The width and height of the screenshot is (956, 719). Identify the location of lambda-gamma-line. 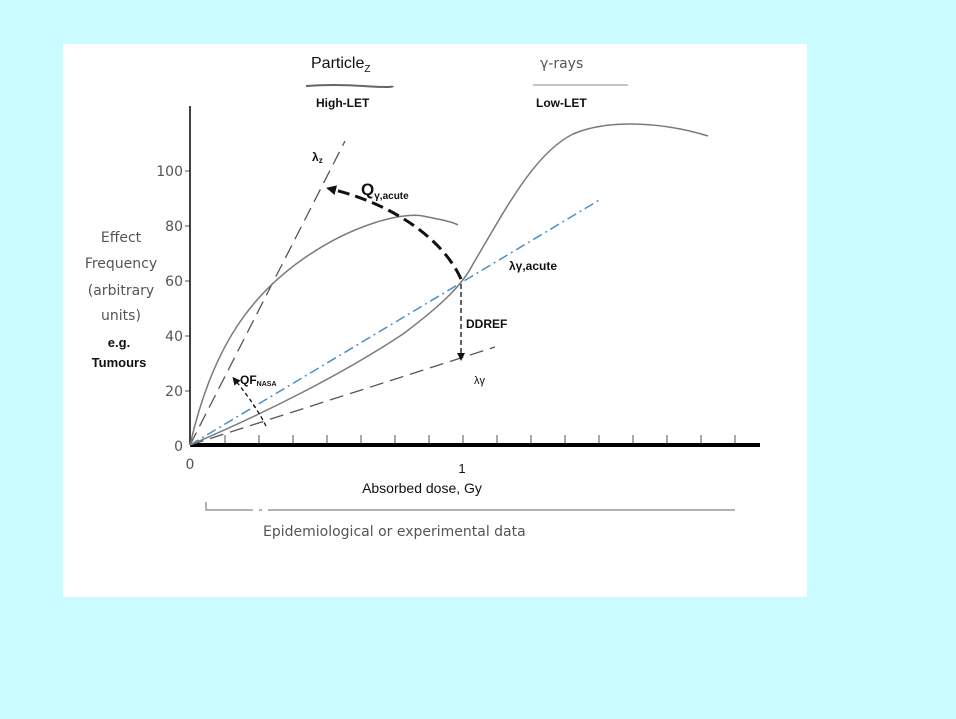
(342, 396).